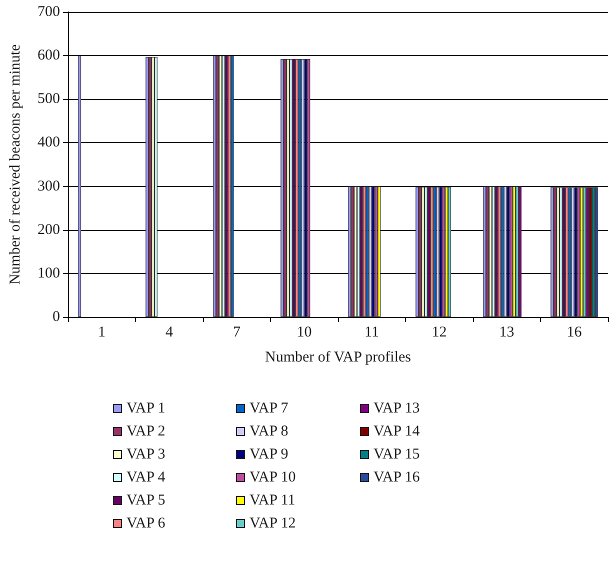 The width and height of the screenshot is (609, 578). Describe the element at coordinates (273, 478) in the screenshot. I see `legend-label: VAP 10` at that location.